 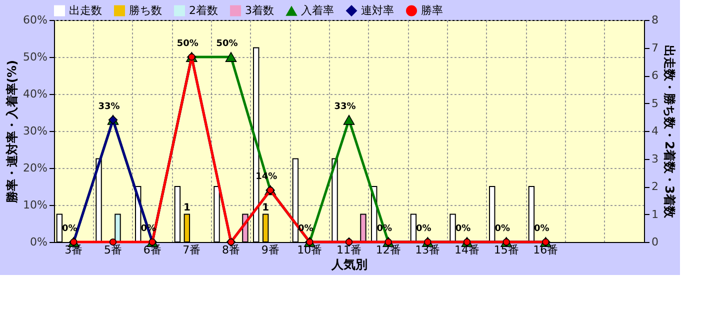 What do you see at coordinates (349, 250) in the screenshot?
I see `x-tick-label: 11番` at bounding box center [349, 250].